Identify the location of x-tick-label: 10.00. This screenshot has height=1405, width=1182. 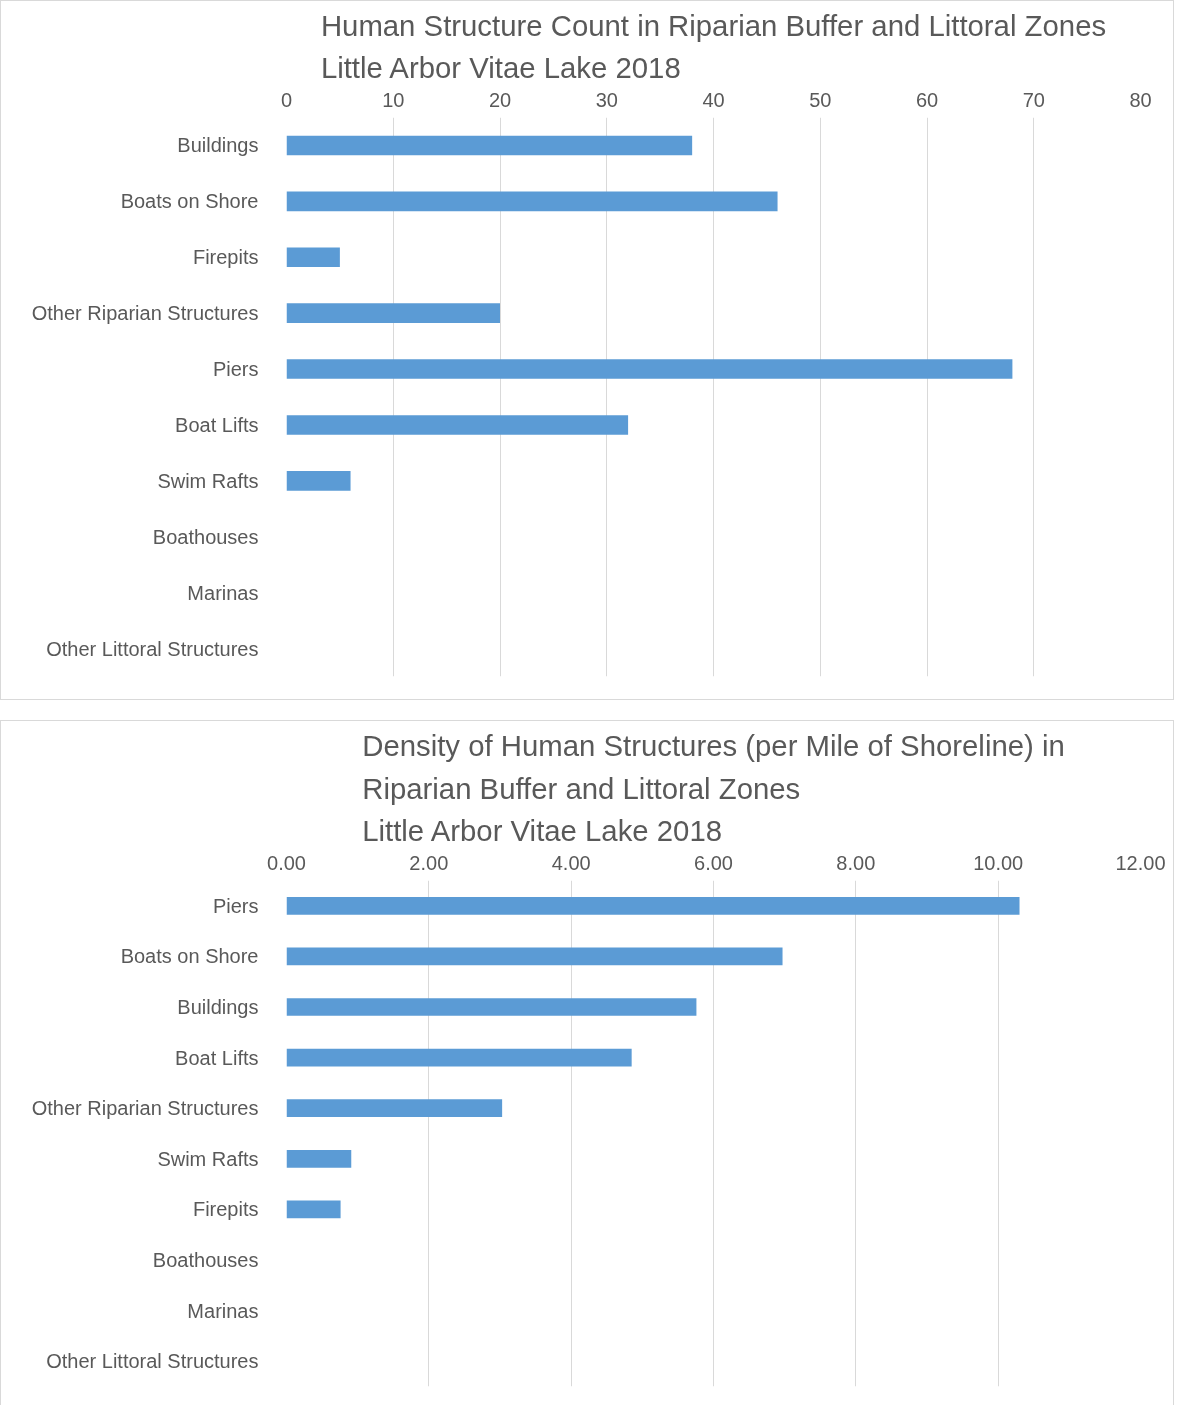
(998, 862).